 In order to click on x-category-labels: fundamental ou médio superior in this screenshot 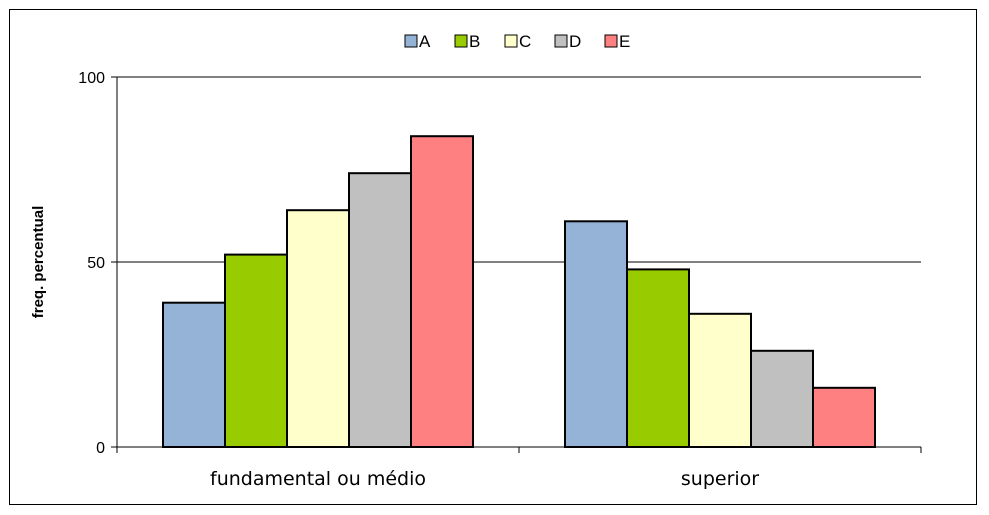, I will do `click(484, 479)`.